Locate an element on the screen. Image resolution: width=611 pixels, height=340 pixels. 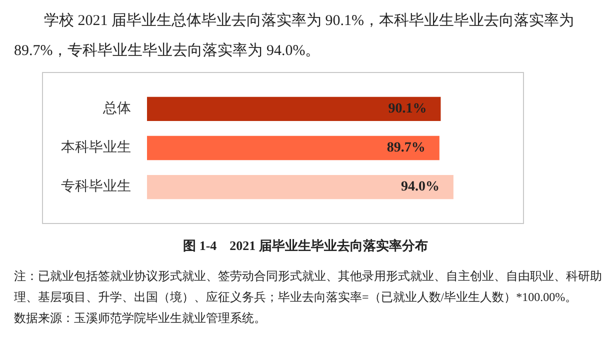
y-tick-label: 专科毕业生 is located at coordinates (96, 186).